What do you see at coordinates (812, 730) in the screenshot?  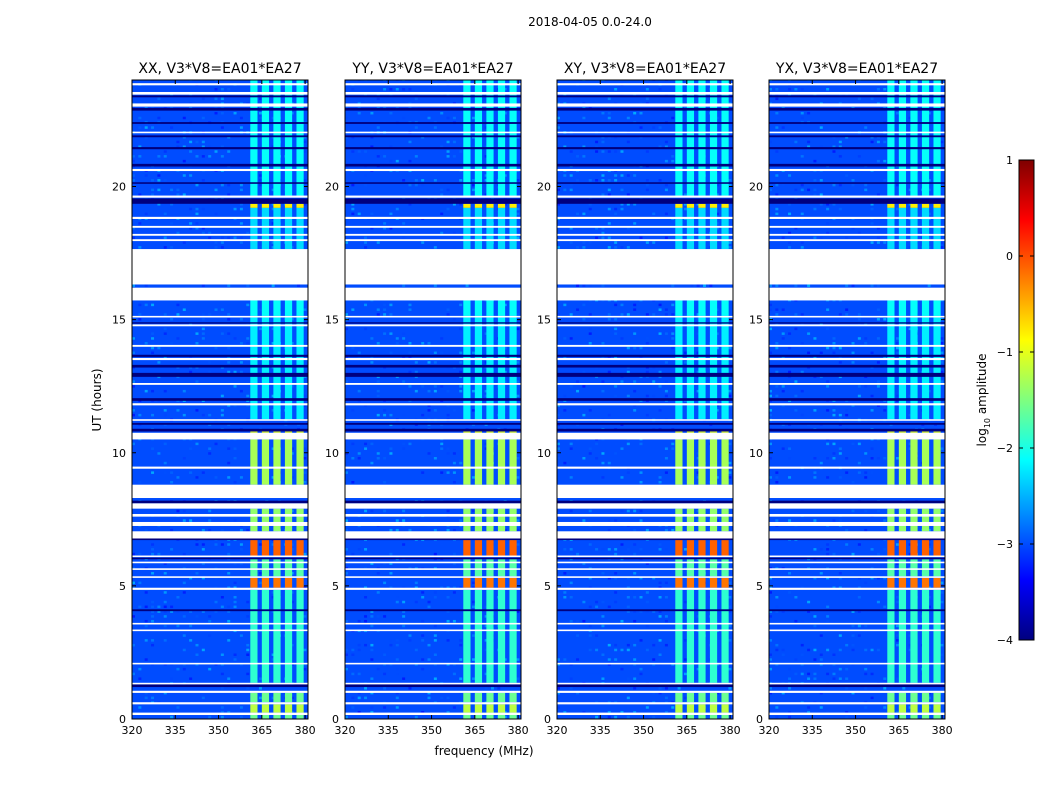 I see `x-tick-label: 335` at bounding box center [812, 730].